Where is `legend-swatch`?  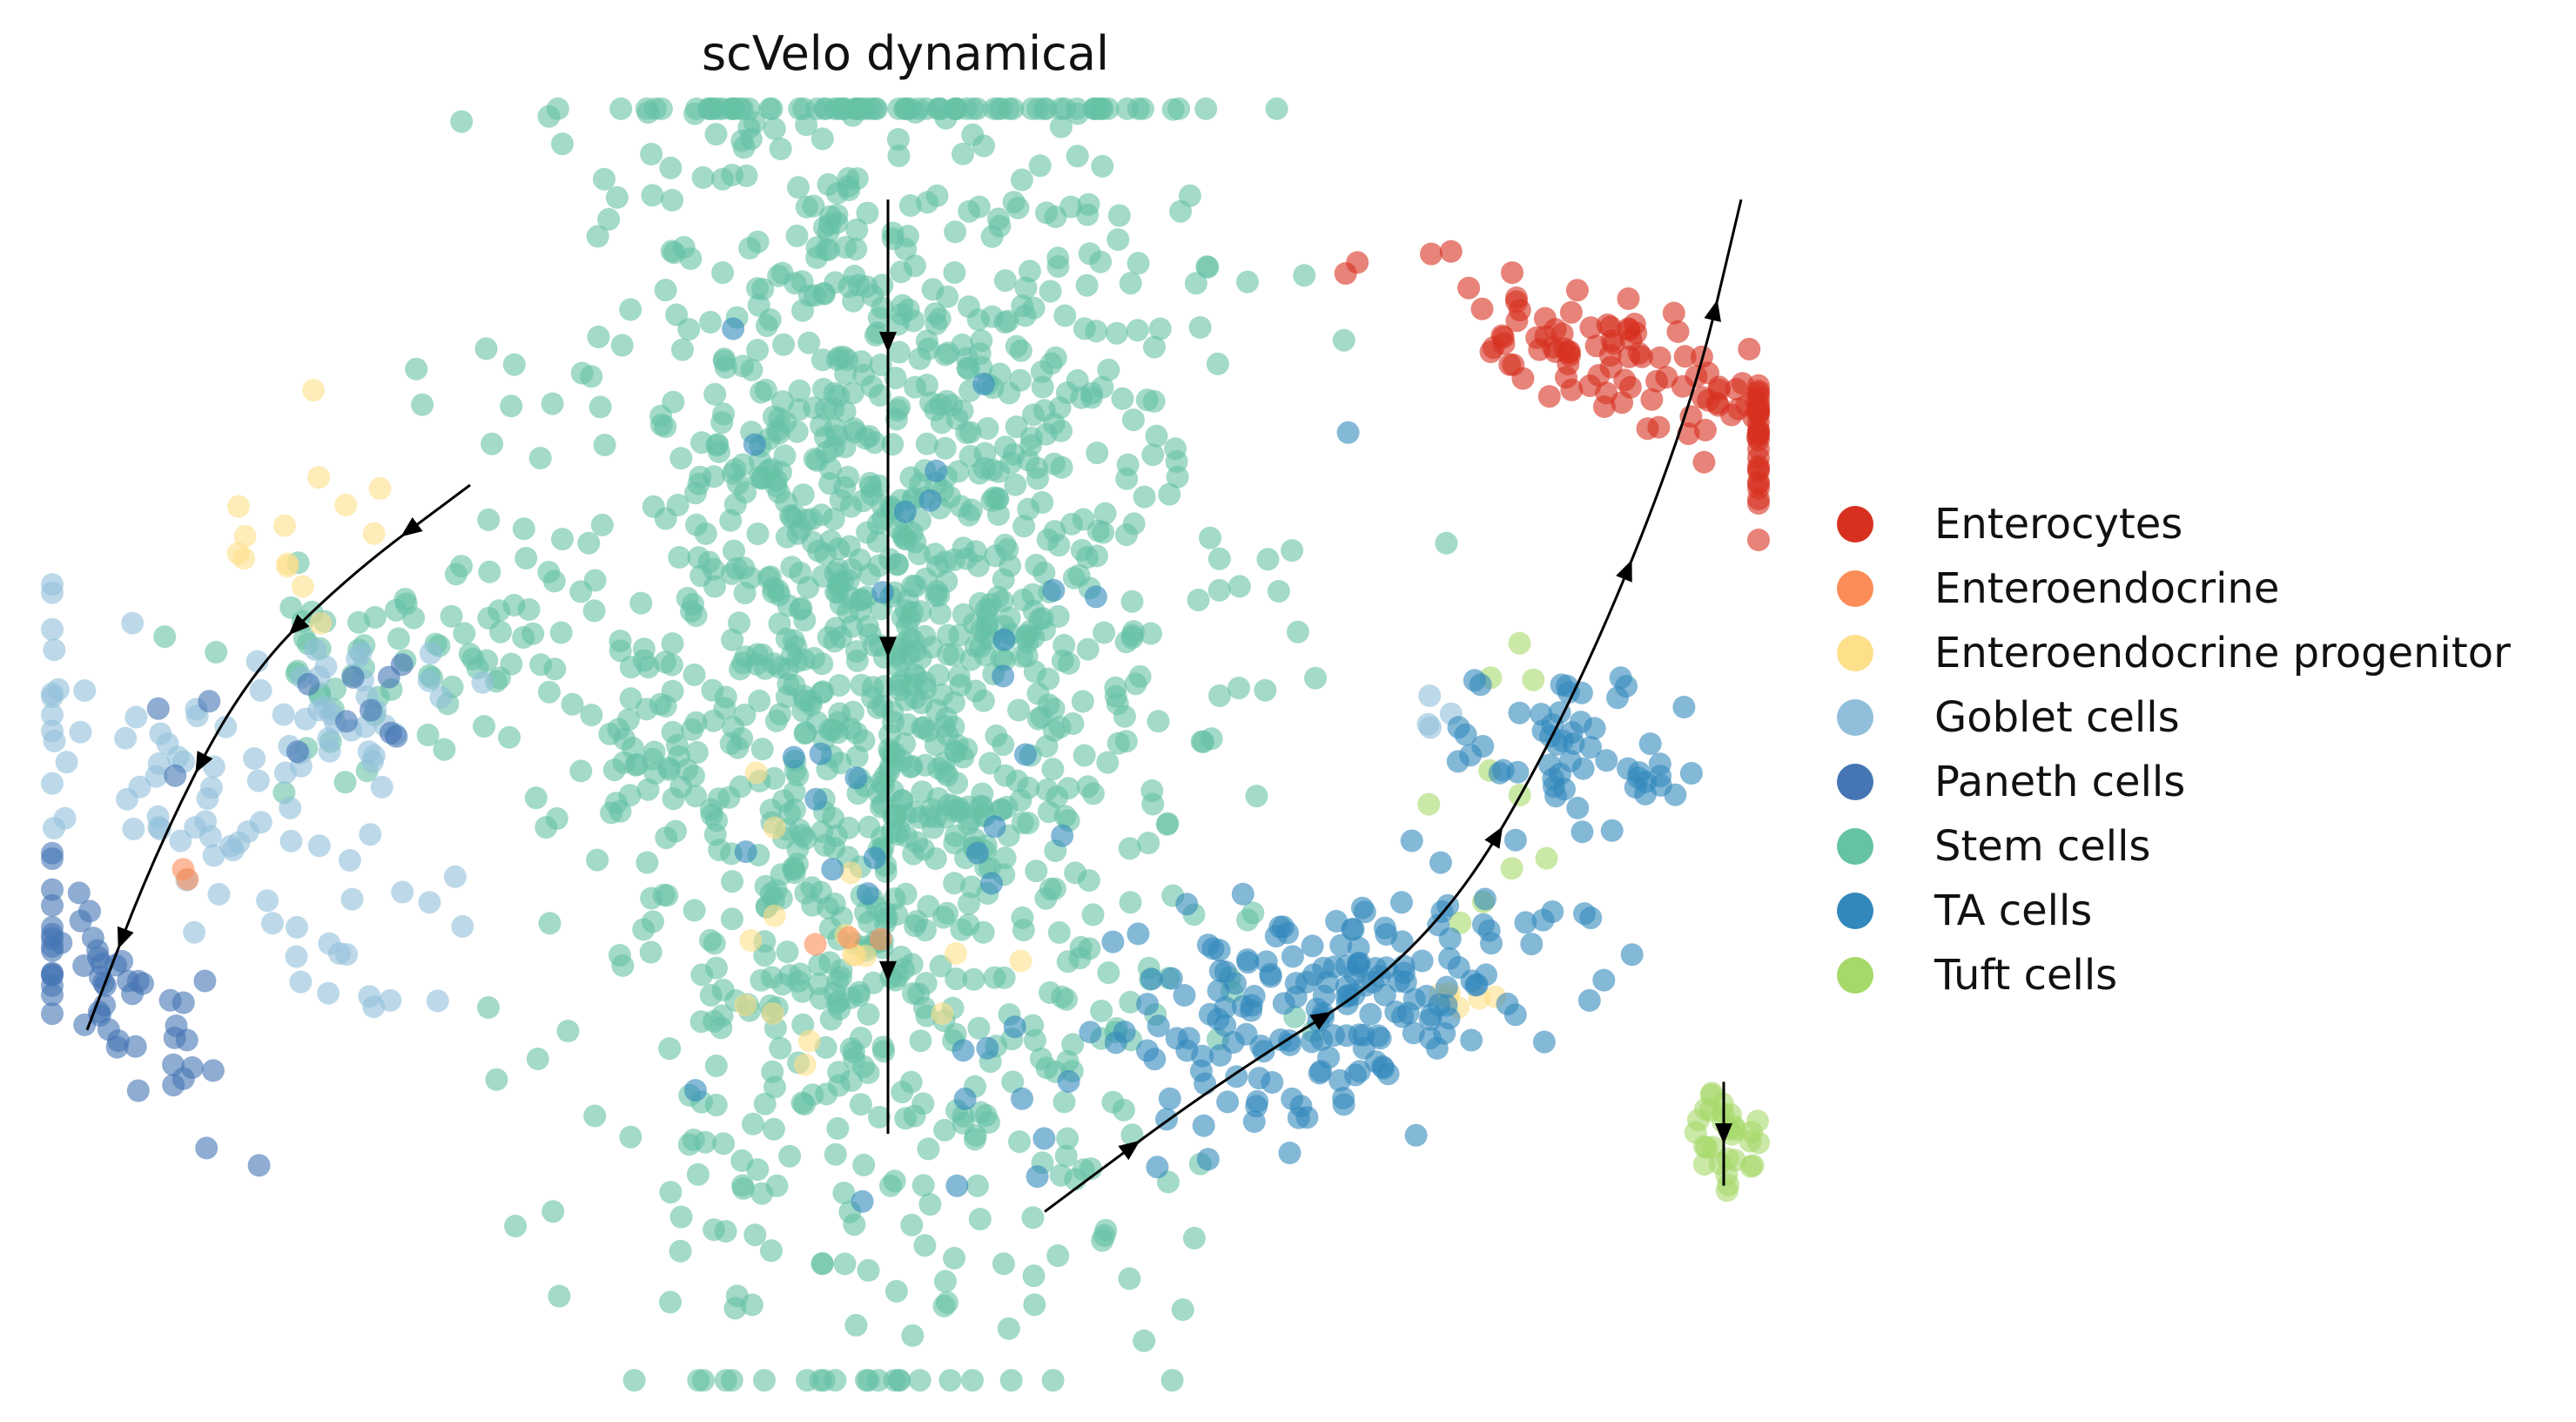
legend-swatch is located at coordinates (1855, 524).